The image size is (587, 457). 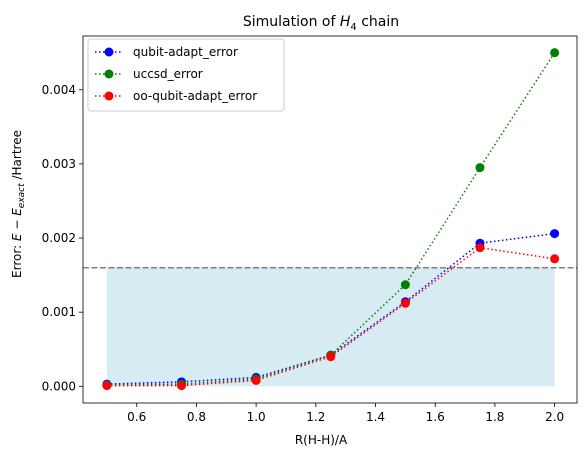 What do you see at coordinates (554, 417) in the screenshot?
I see `x-tick-label: 2.0` at bounding box center [554, 417].